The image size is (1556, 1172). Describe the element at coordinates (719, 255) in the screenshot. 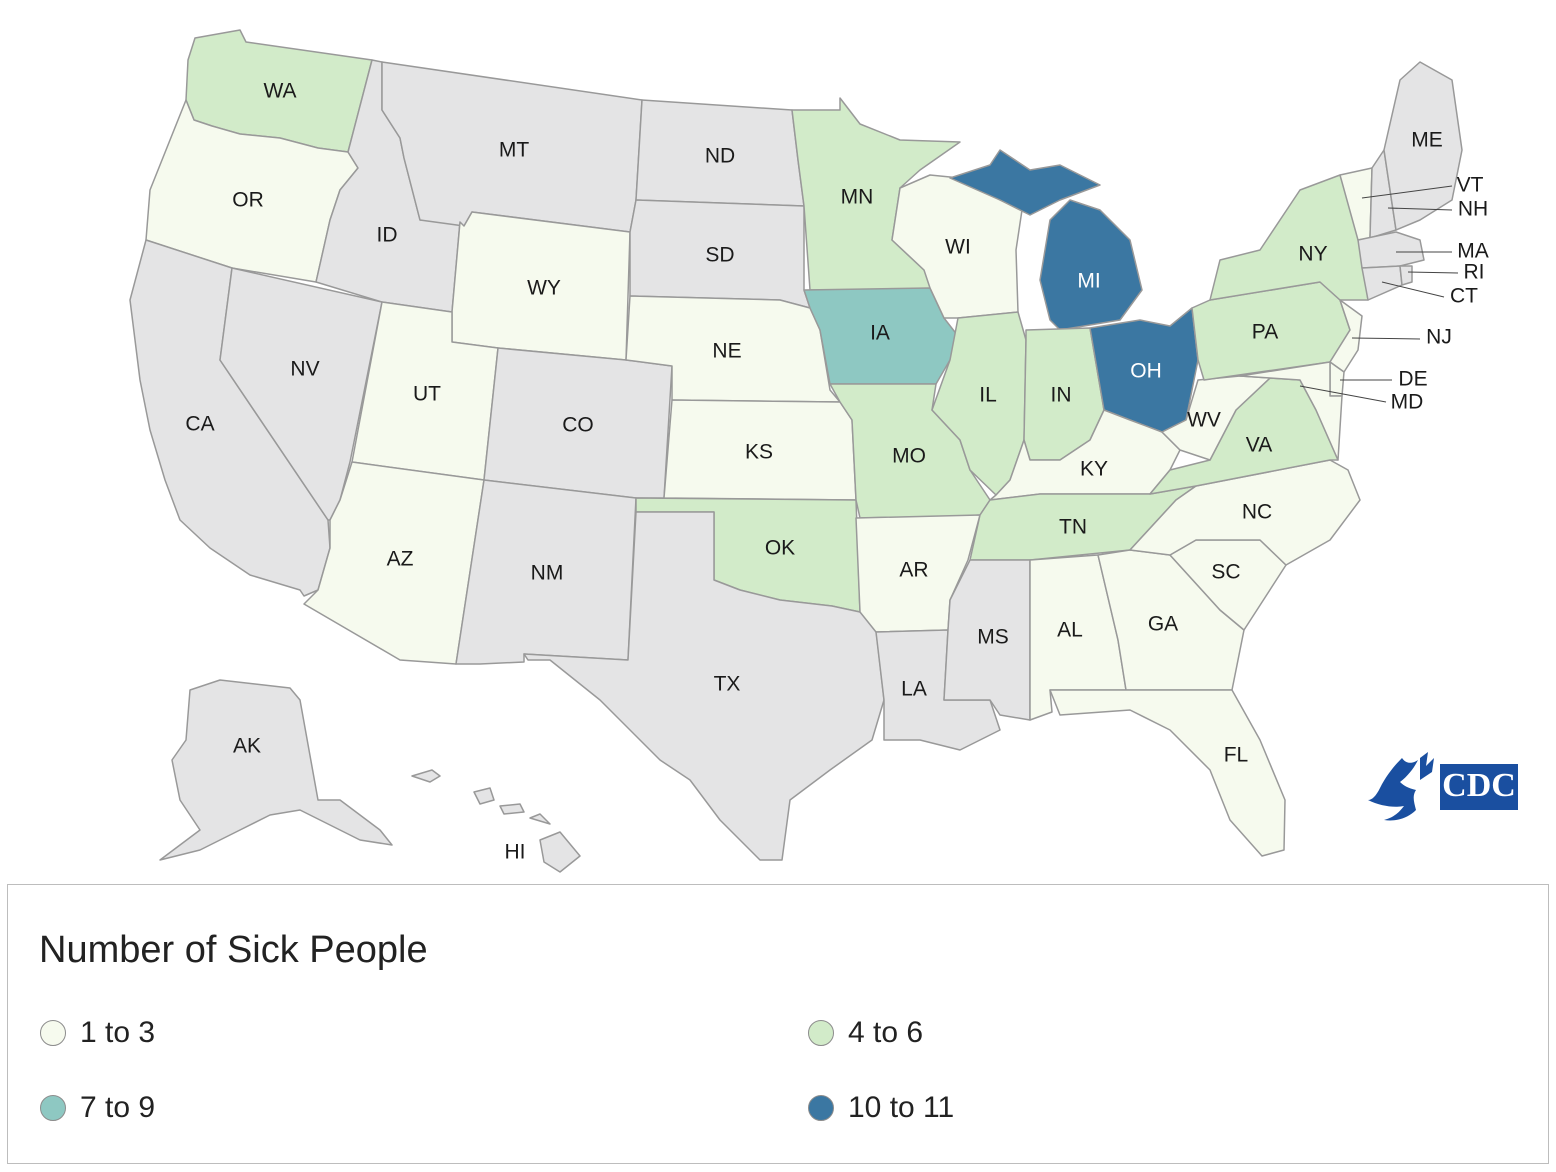

I see `label-SD: SD` at that location.